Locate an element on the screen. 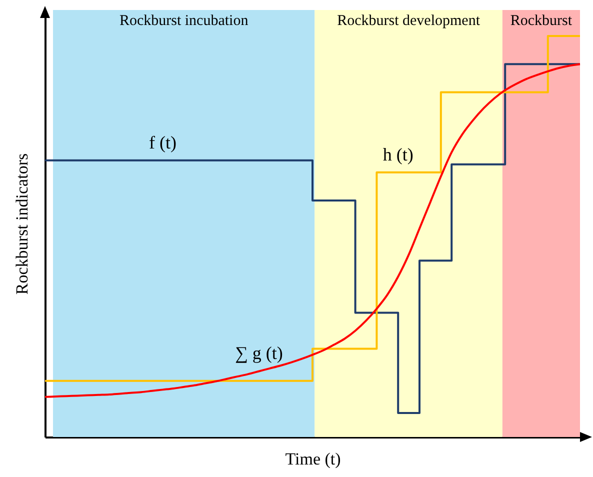  series-label: h (t) is located at coordinates (398, 154).